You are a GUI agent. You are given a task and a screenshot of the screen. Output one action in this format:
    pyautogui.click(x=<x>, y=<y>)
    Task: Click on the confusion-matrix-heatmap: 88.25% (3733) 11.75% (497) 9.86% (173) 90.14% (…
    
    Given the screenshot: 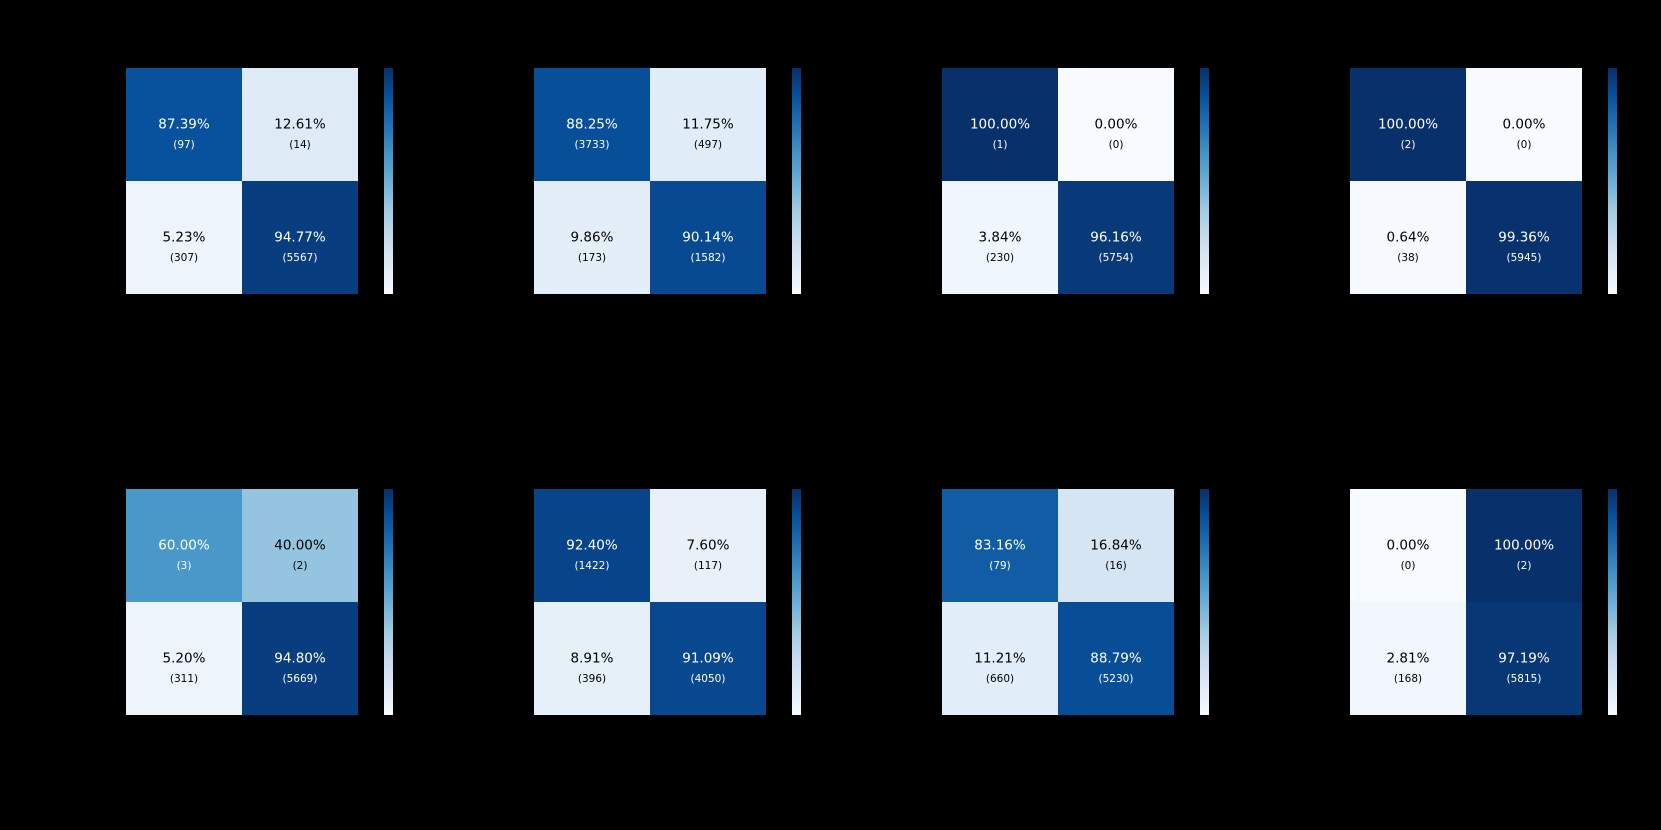 What is the action you would take?
    pyautogui.click(x=650, y=181)
    